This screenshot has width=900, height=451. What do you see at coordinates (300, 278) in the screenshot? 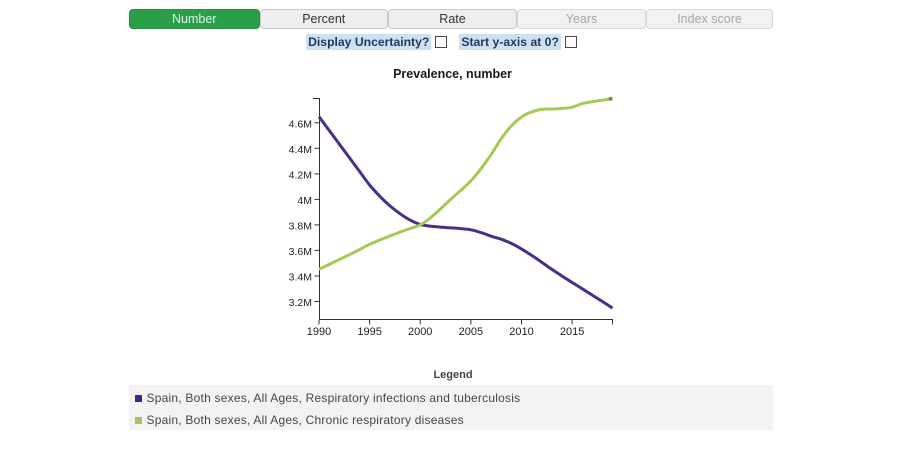
I see `svg-text: 3.4M` at bounding box center [300, 278].